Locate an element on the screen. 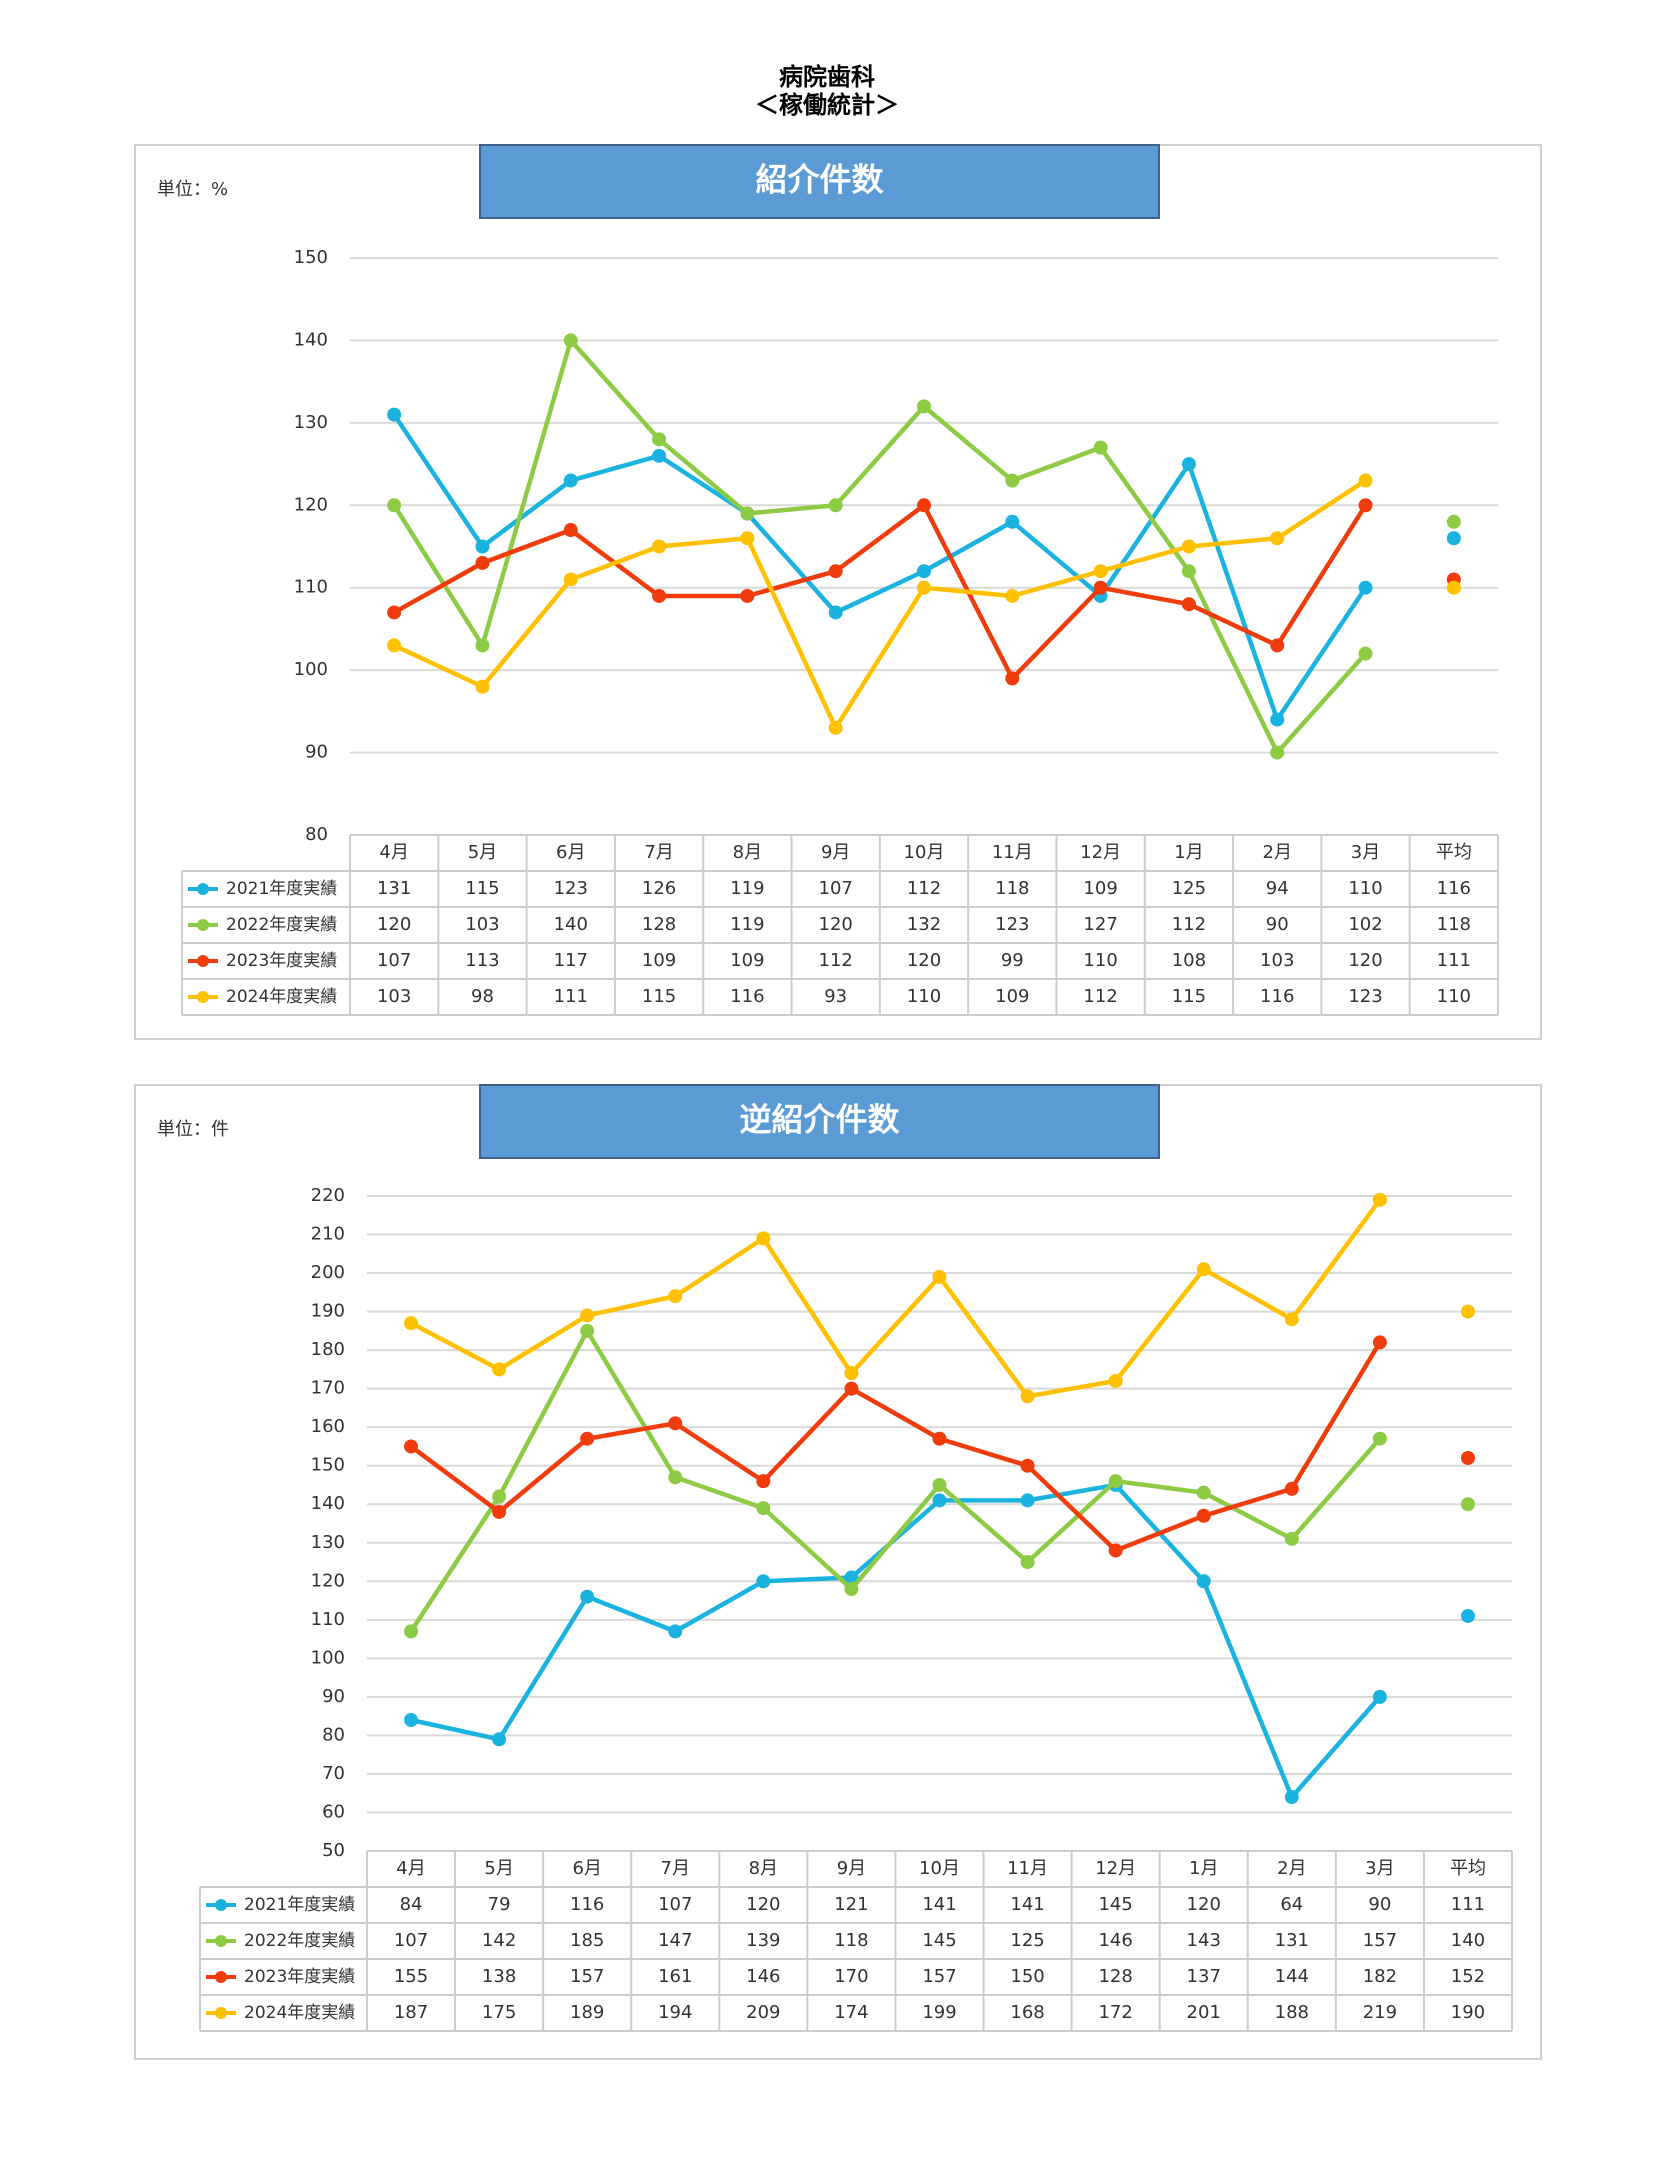  page-title: 病院歯科 is located at coordinates (827, 77).